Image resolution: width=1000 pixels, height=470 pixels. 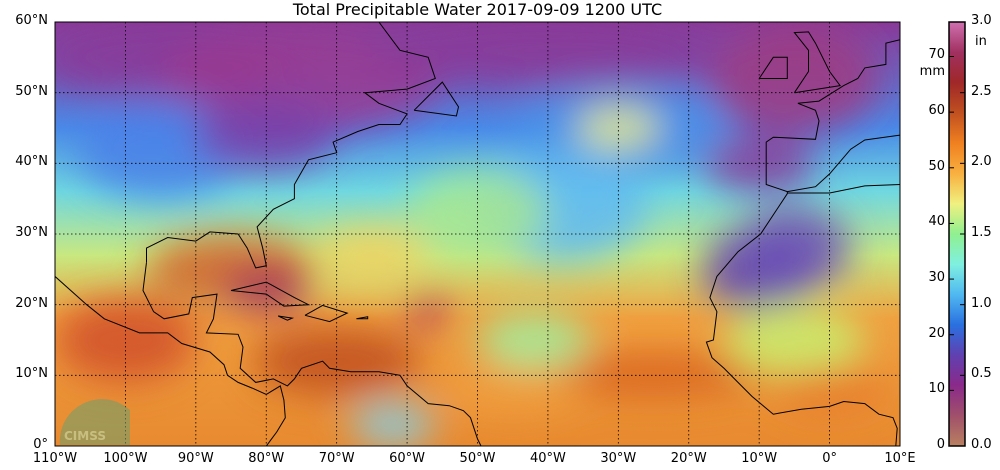 What do you see at coordinates (40, 444) in the screenshot?
I see `lat-label: 0°` at bounding box center [40, 444].